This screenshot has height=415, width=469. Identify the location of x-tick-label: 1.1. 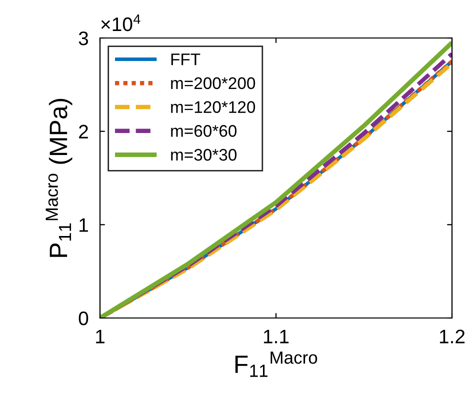
(276, 337).